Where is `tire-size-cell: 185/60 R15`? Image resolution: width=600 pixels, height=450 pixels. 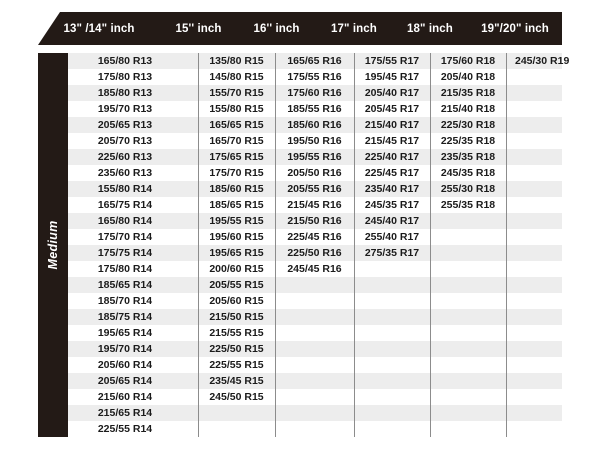 tire-size-cell: 185/60 R15 is located at coordinates (236, 189).